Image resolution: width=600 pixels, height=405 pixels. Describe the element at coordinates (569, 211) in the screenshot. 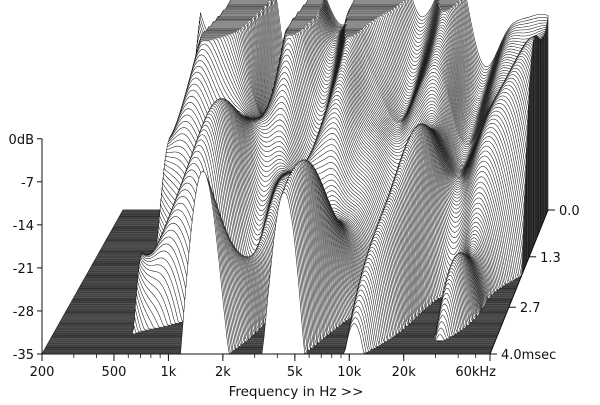

I see `time-tick-label: 0.0` at that location.